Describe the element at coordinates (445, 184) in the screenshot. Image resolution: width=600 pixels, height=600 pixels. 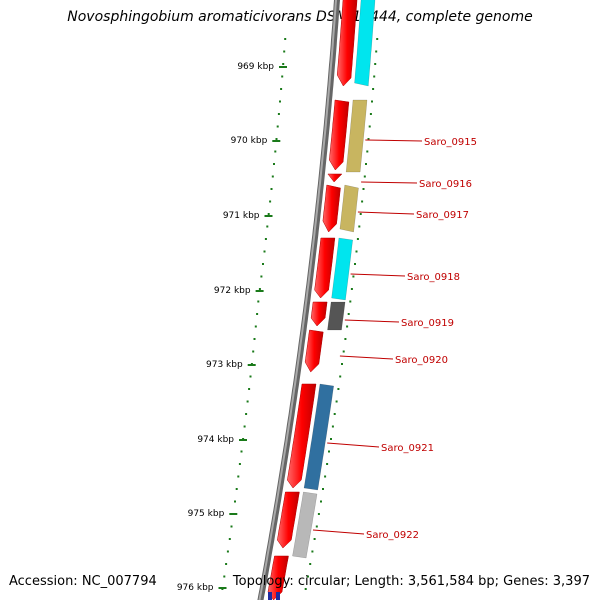
I see `gene-label: Saro_0916` at that location.